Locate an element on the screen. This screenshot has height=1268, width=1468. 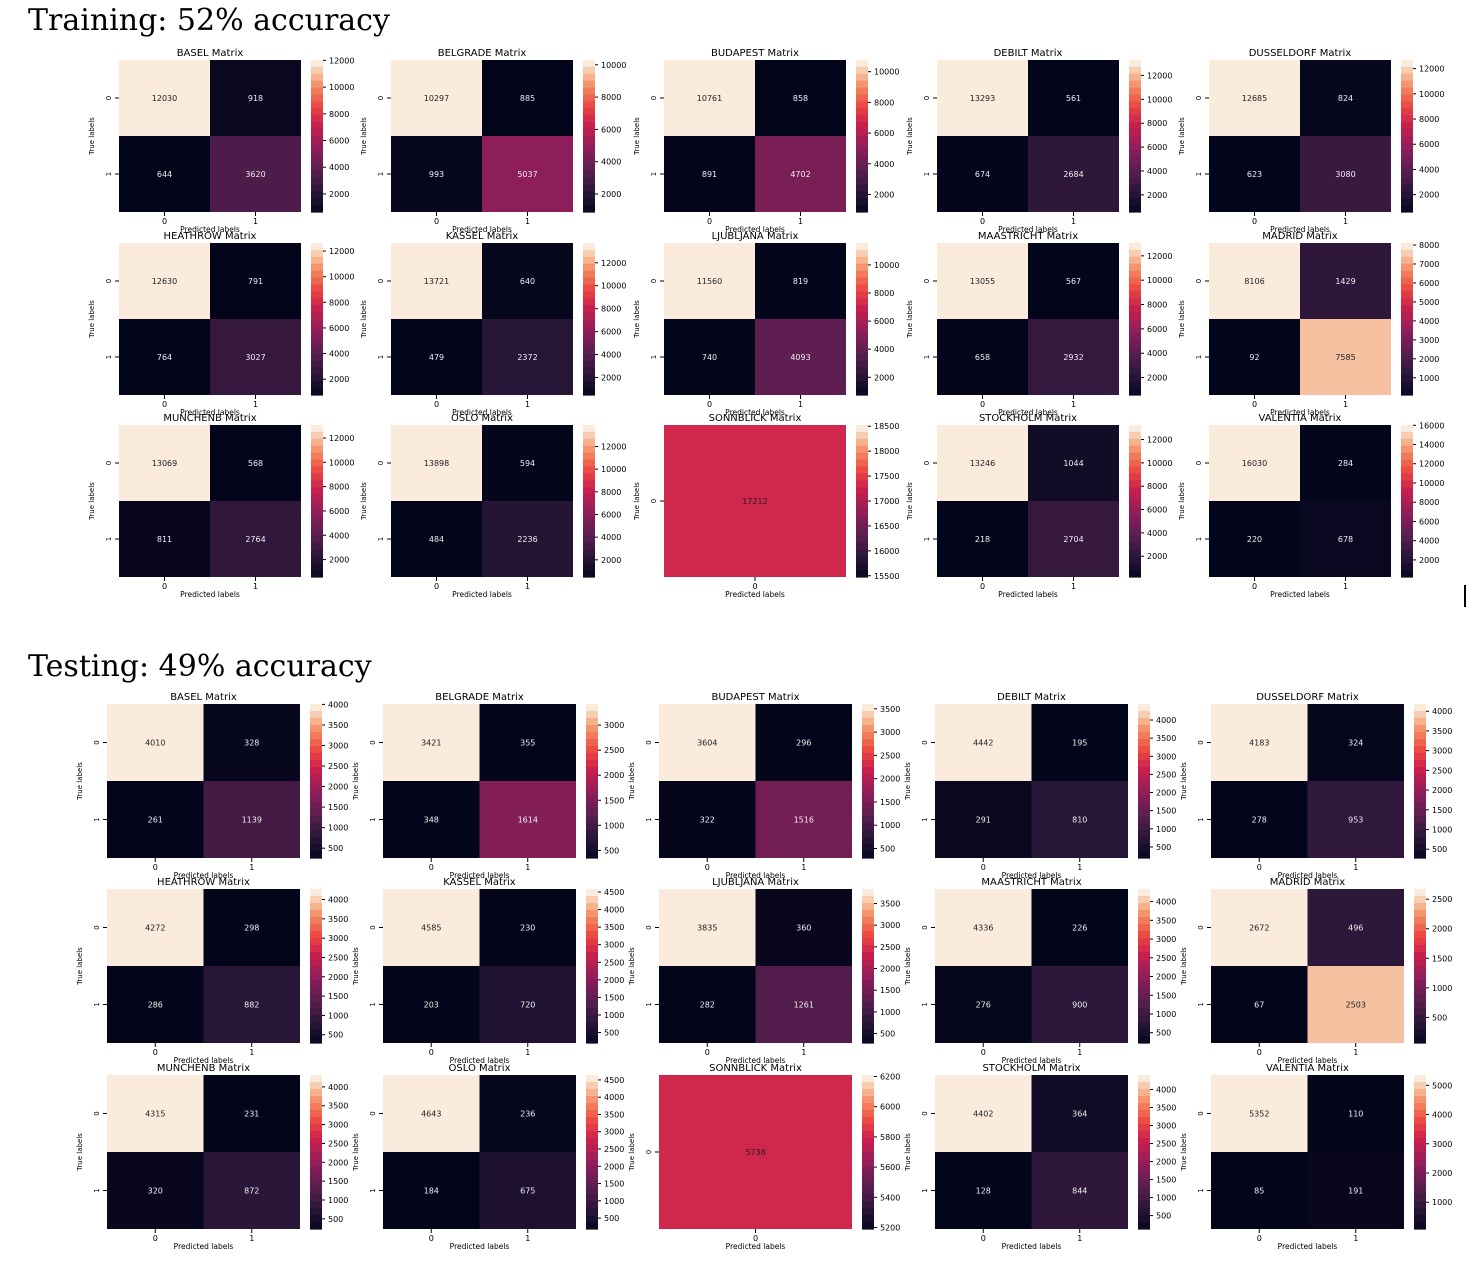
matrix-title: BUDAPEST Matrix is located at coordinates (755, 53).